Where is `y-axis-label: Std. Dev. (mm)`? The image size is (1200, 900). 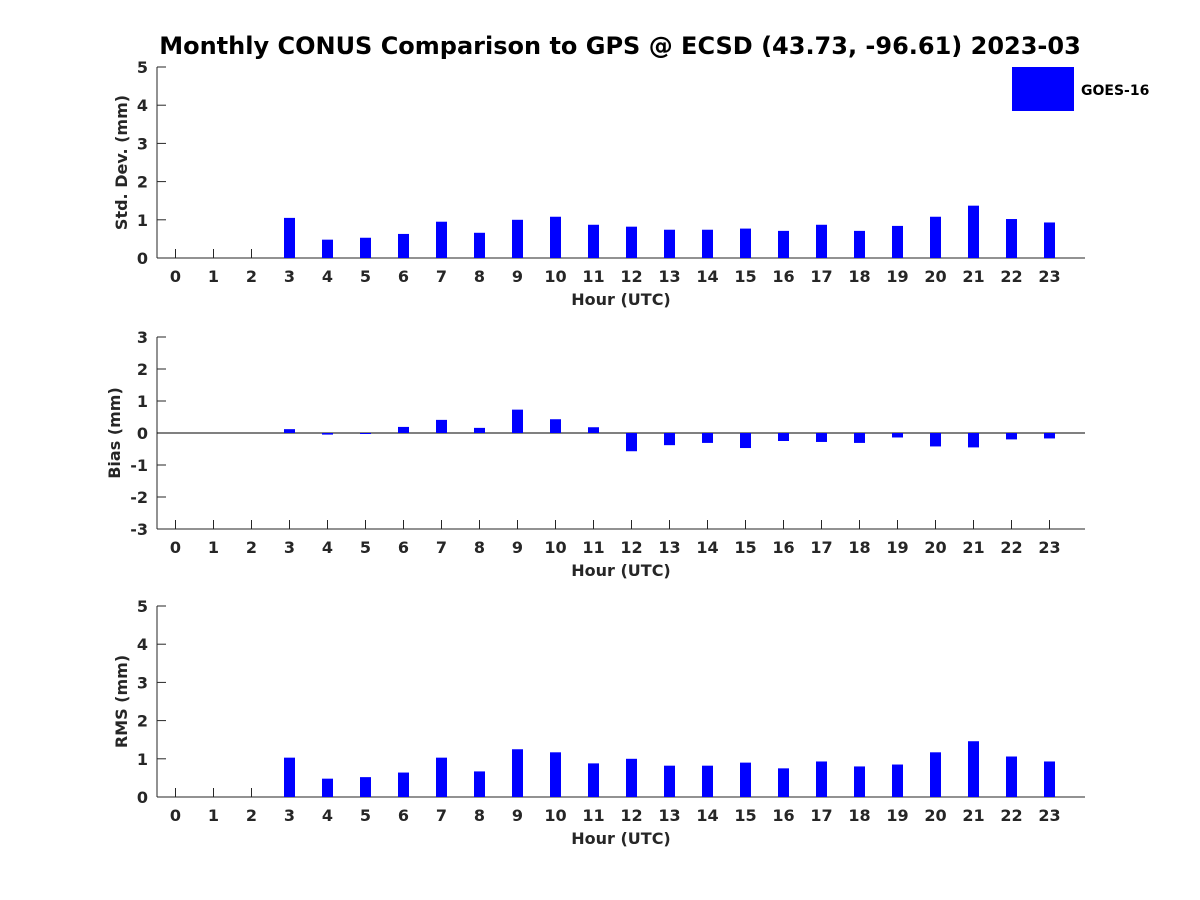 y-axis-label: Std. Dev. (mm) is located at coordinates (121, 162).